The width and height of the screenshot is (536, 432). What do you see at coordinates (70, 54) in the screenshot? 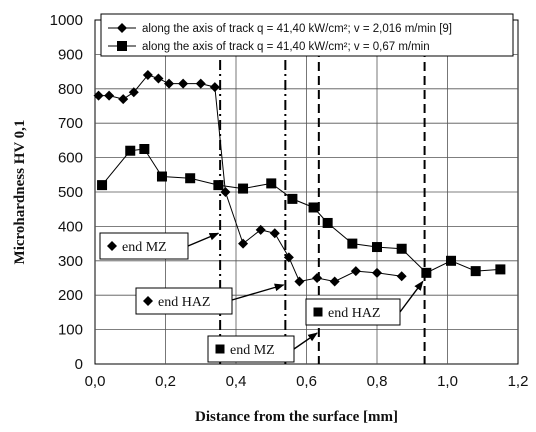
I see `y-tick-label: 900` at bounding box center [70, 54].